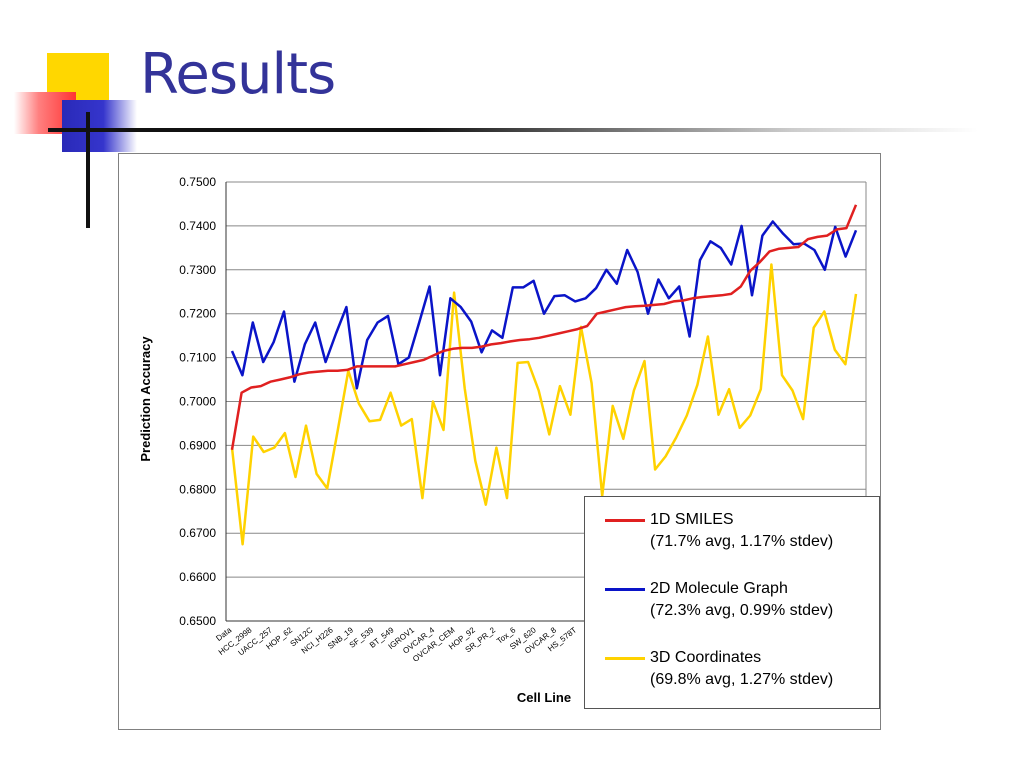  I want to click on slide-title: Results, so click(238, 74).